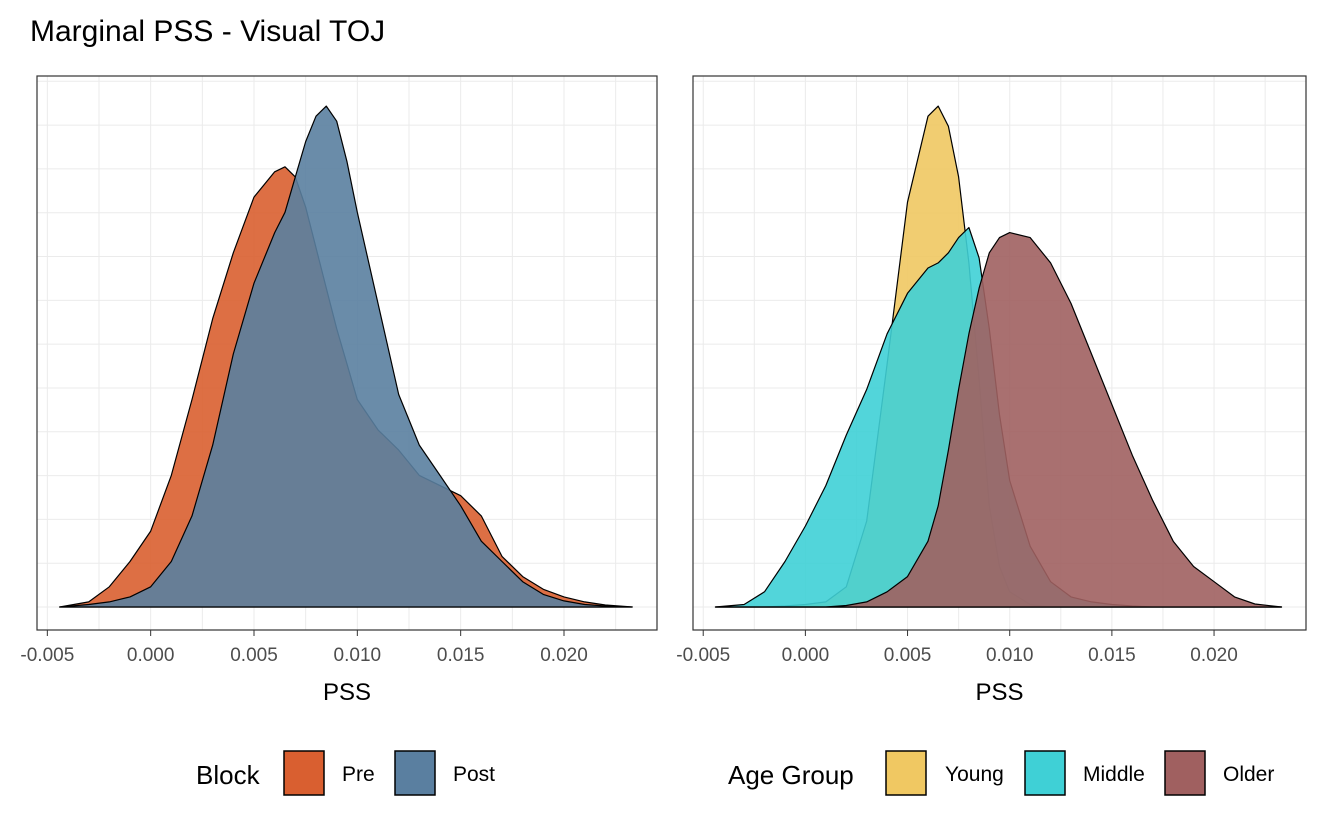 The height and width of the screenshot is (840, 1344). Describe the element at coordinates (358, 774) in the screenshot. I see `legend-label-pre: Pre` at that location.